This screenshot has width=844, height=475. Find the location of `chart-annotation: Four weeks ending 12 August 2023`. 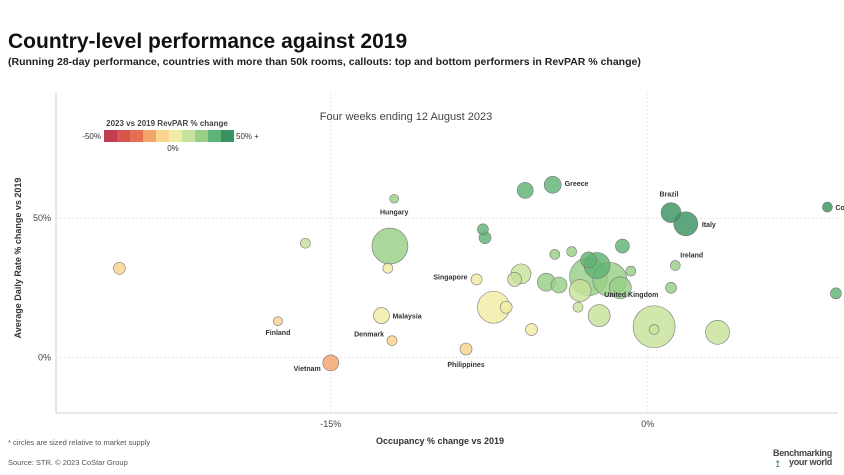

chart-annotation: Four weeks ending 12 August 2023 is located at coordinates (406, 117).